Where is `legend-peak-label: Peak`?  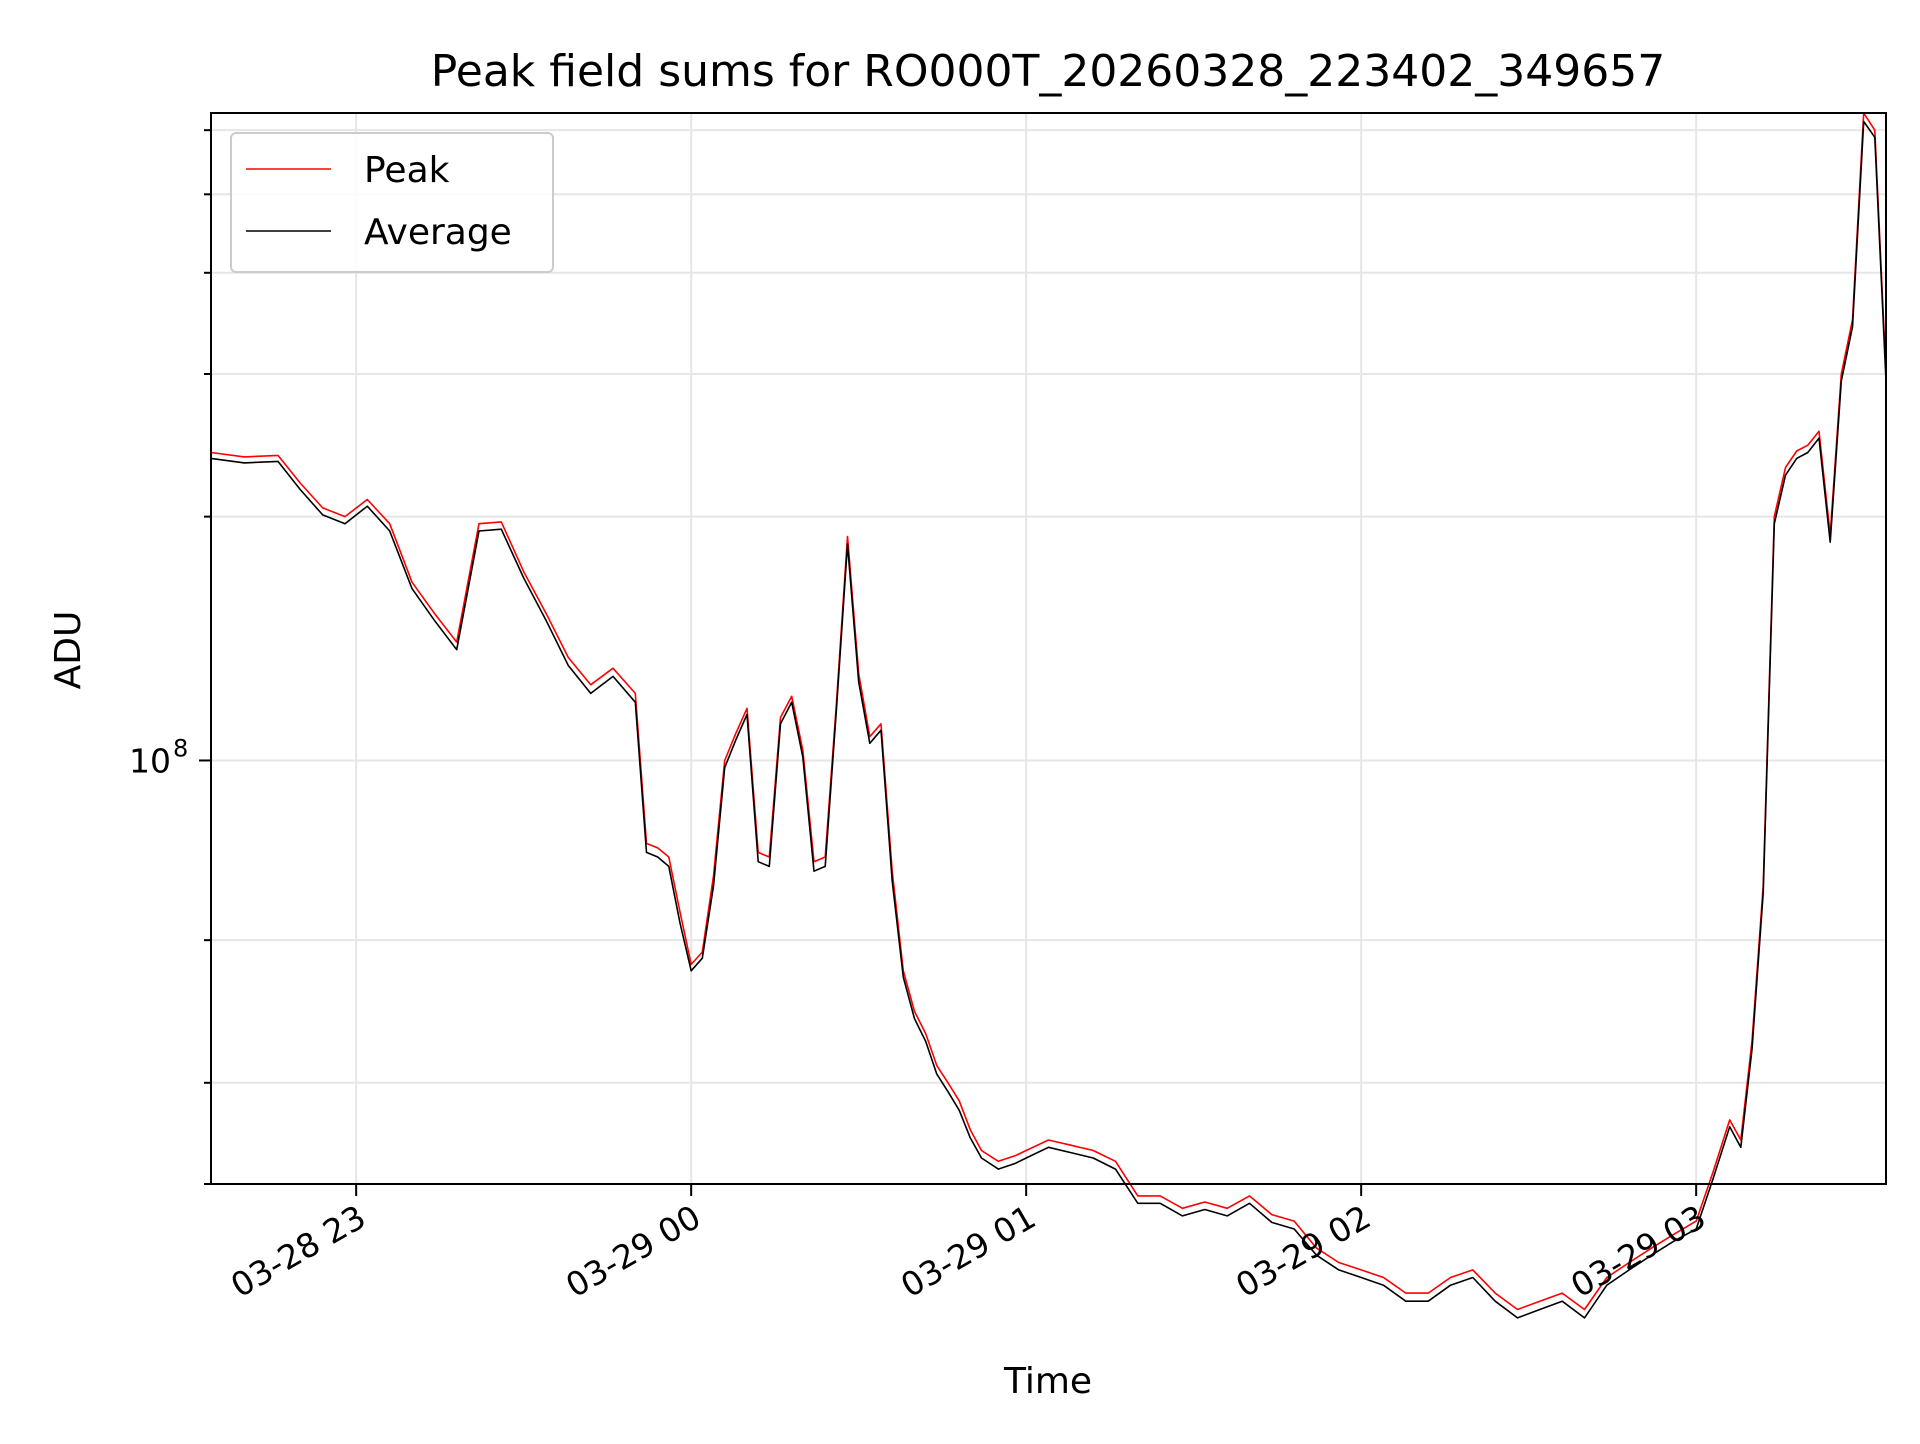
legend-peak-label: Peak is located at coordinates (407, 170).